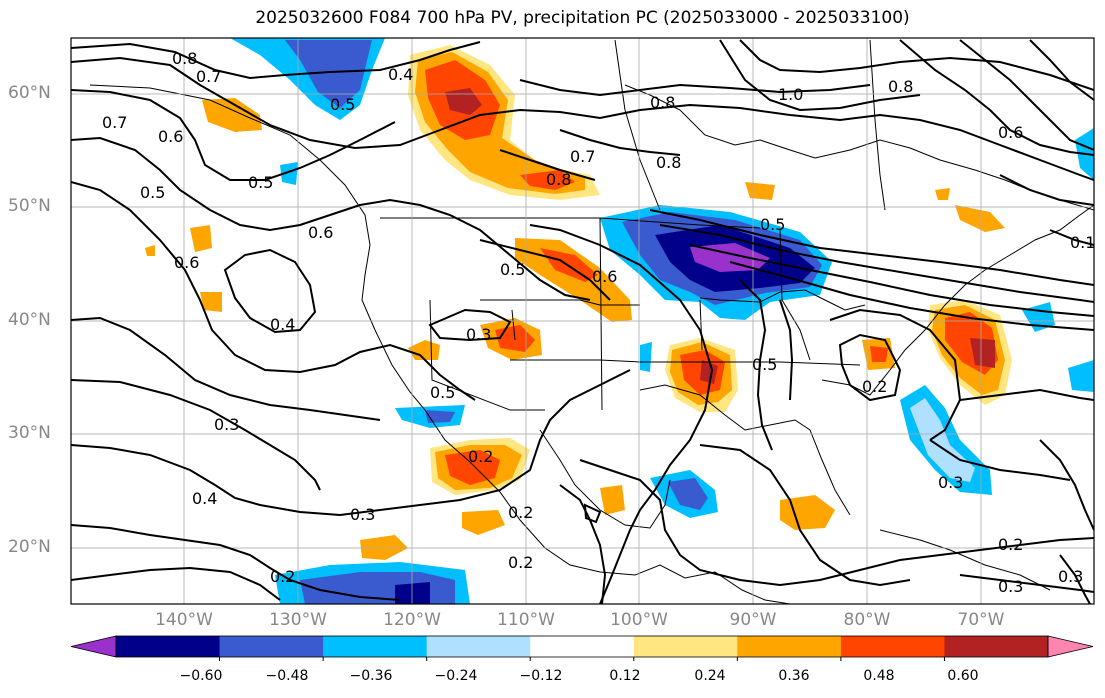  What do you see at coordinates (1070, 646) in the screenshot?
I see `colorbar-extend-high` at bounding box center [1070, 646].